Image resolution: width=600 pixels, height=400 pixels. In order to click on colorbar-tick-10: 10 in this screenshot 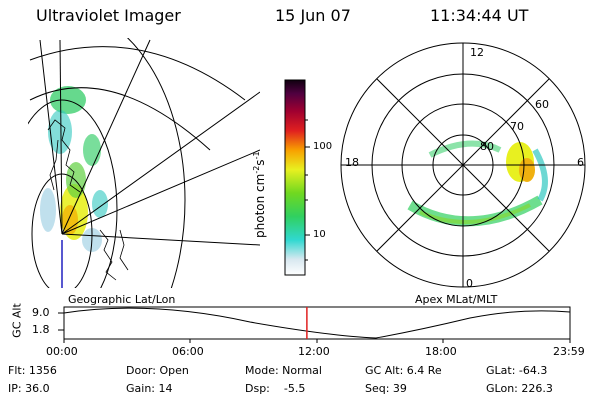, I will do `click(319, 234)`.